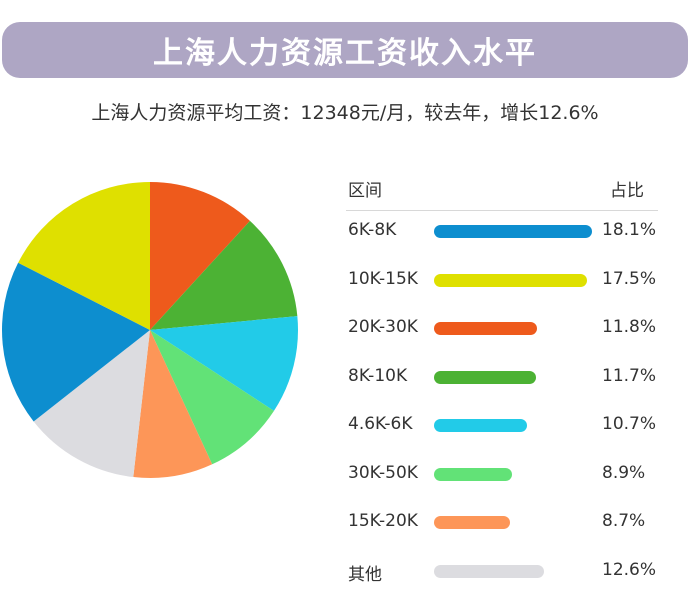 The width and height of the screenshot is (690, 600). I want to click on legend-row: 8K-10K 11.7%, so click(506, 378).